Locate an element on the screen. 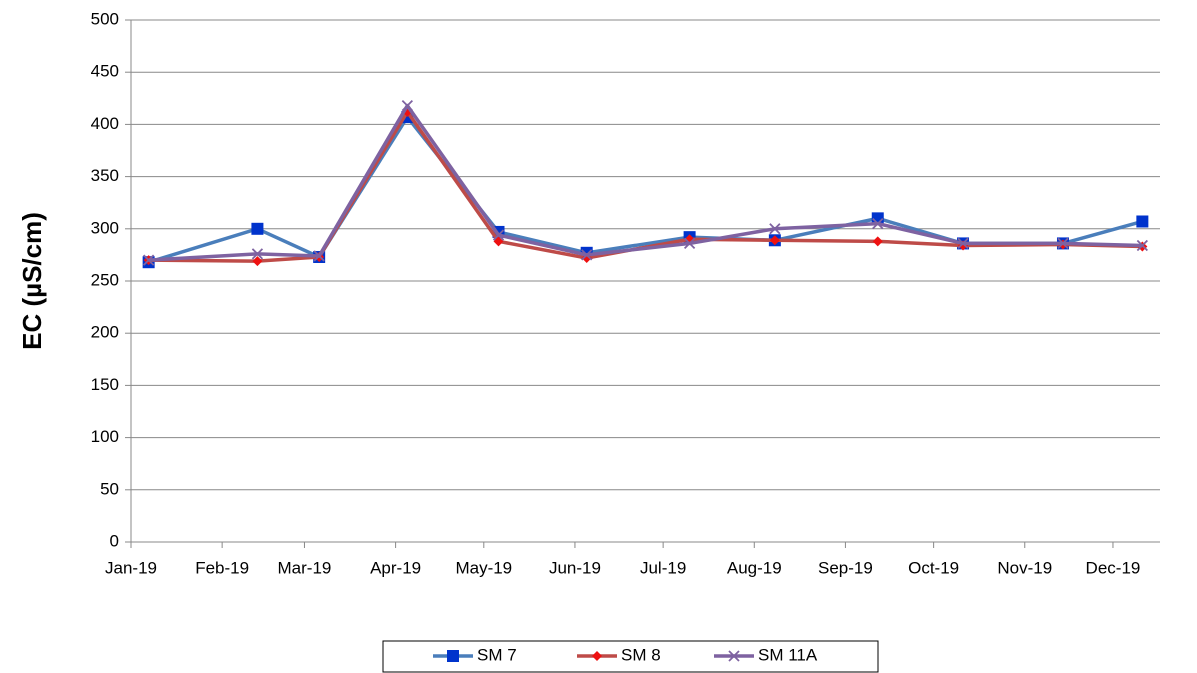  y-tick-label: 500 is located at coordinates (105, 18).